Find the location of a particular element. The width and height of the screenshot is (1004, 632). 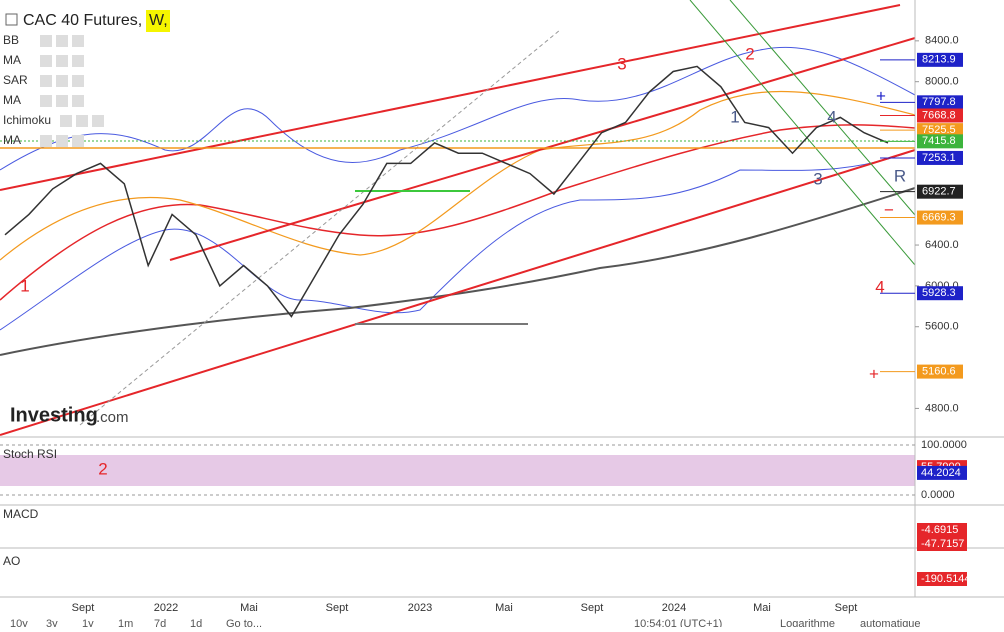

price-tag-label: 8213.9 is located at coordinates (939, 60).